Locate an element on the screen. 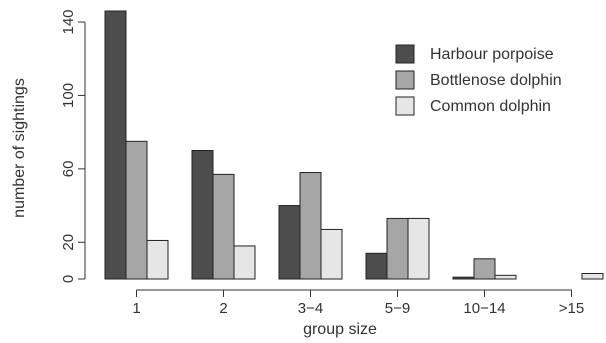 This screenshot has height=343, width=606. x-tick-label-1: 1 is located at coordinates (136, 308).